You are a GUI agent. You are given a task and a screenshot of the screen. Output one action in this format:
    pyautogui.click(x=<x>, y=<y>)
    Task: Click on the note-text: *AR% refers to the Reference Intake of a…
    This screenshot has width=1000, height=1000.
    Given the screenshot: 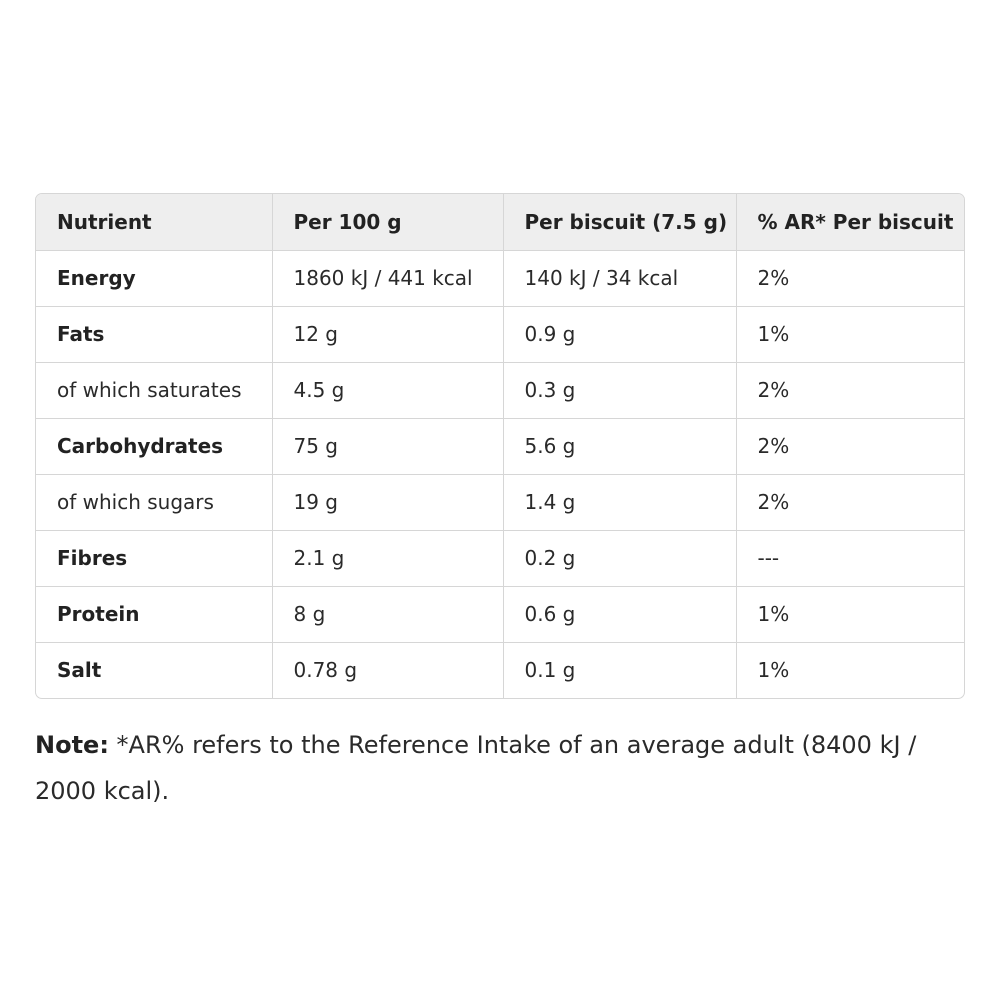 What is the action you would take?
    pyautogui.click(x=476, y=768)
    